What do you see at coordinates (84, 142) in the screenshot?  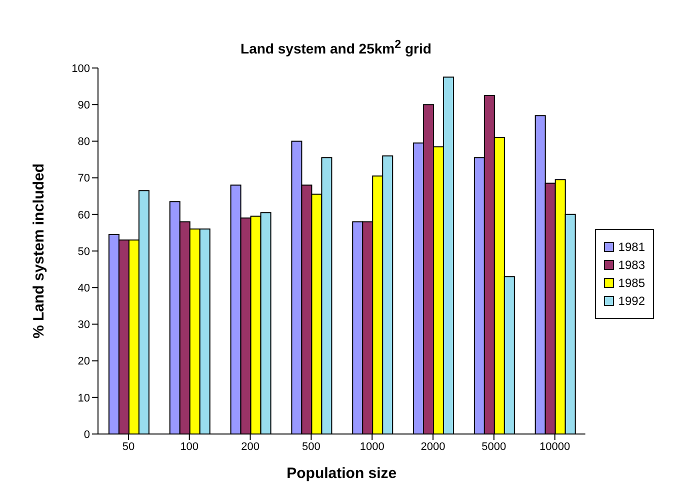 I see `y-tick-label: 80` at bounding box center [84, 142].